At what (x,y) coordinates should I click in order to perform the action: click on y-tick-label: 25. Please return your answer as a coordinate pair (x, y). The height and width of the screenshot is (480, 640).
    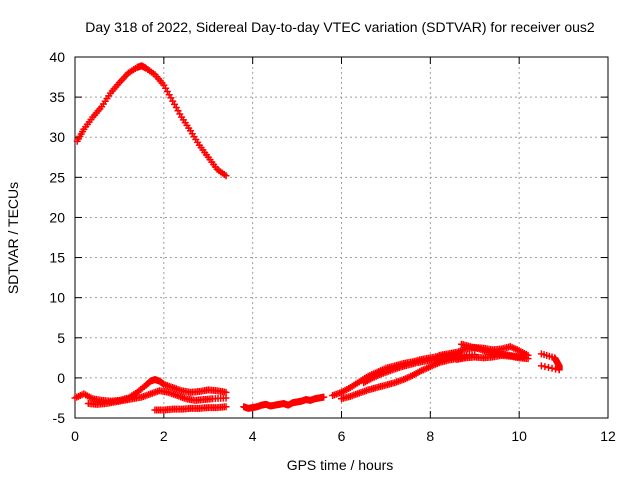
    Looking at the image, I should click on (57, 177).